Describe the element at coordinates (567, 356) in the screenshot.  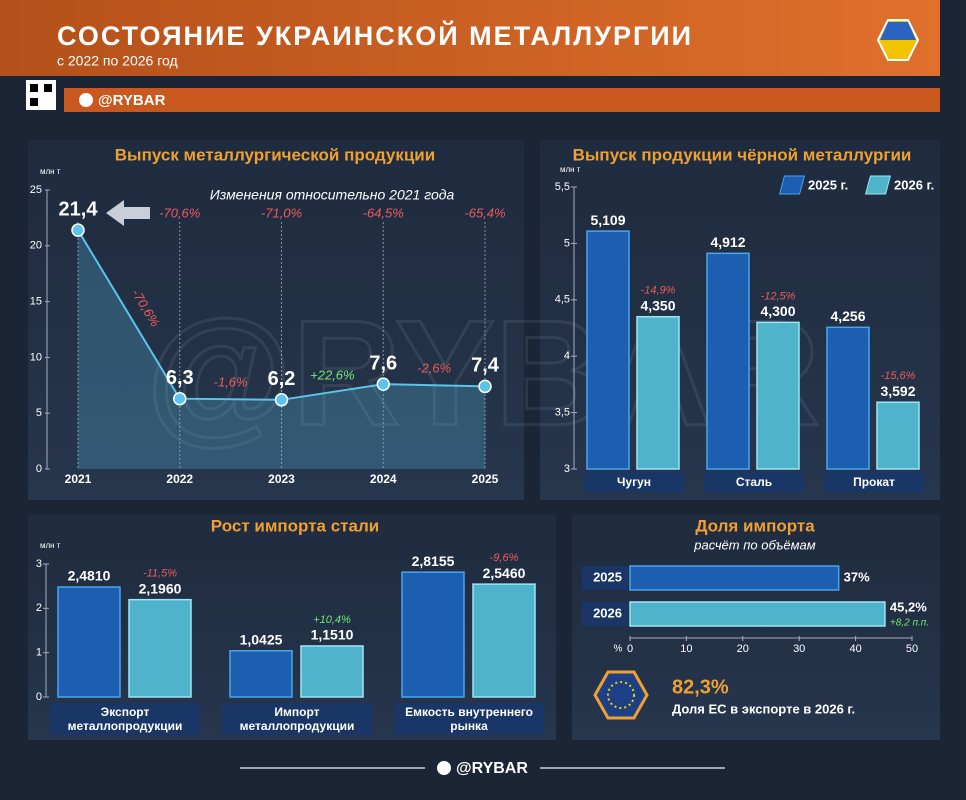
I see `y-tick-label: 4` at that location.